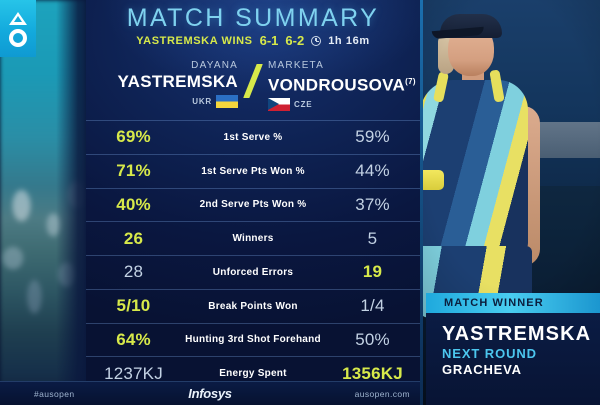  I want to click on stat-row: 1237KJ Energy Spent 1356KJ, so click(253, 373).